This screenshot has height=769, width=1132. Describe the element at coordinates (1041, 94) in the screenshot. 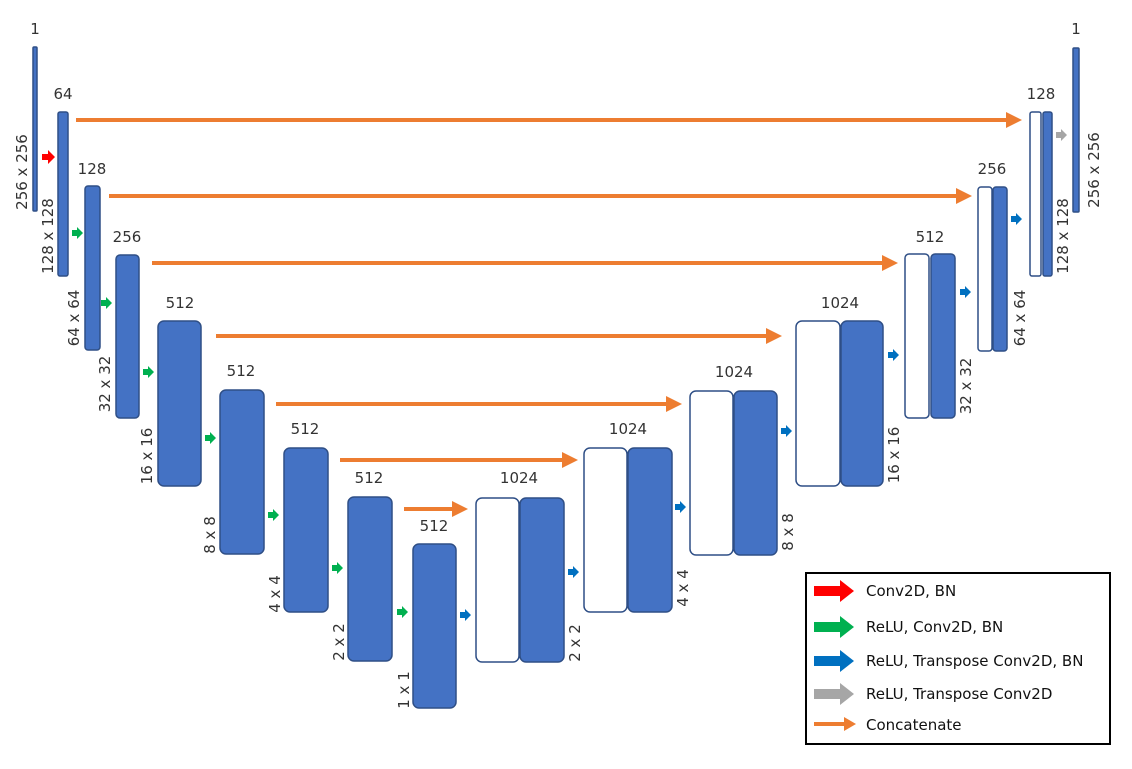

I see `decoder-channel-label-7: 128` at that location.